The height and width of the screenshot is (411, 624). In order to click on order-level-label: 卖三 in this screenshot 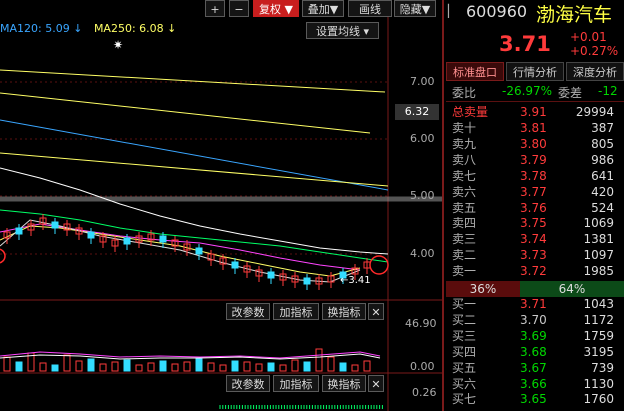, I will do `click(464, 239)`.